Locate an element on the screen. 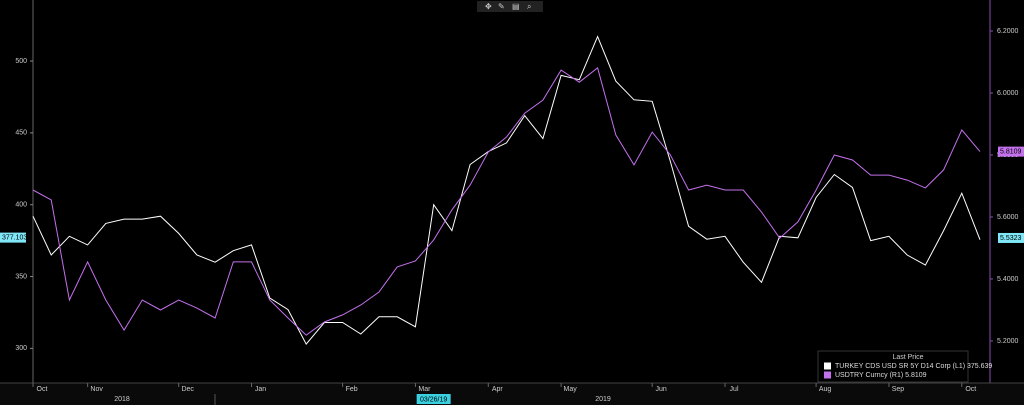  x-tick-label: Apr is located at coordinates (498, 389).